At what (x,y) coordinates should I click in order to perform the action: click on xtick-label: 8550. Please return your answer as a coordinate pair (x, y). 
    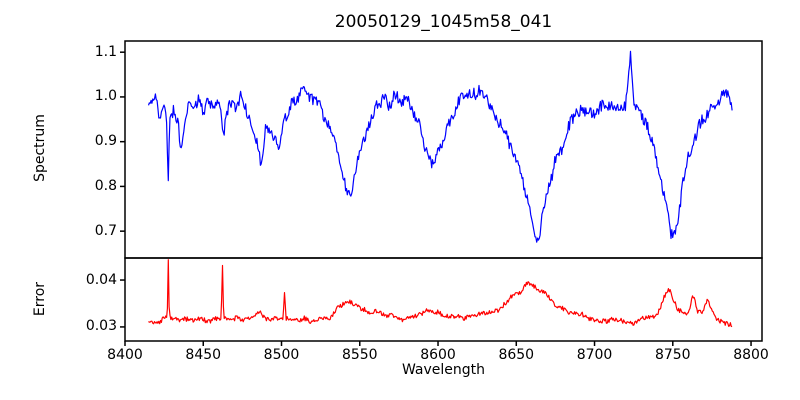
    Looking at the image, I should click on (359, 355).